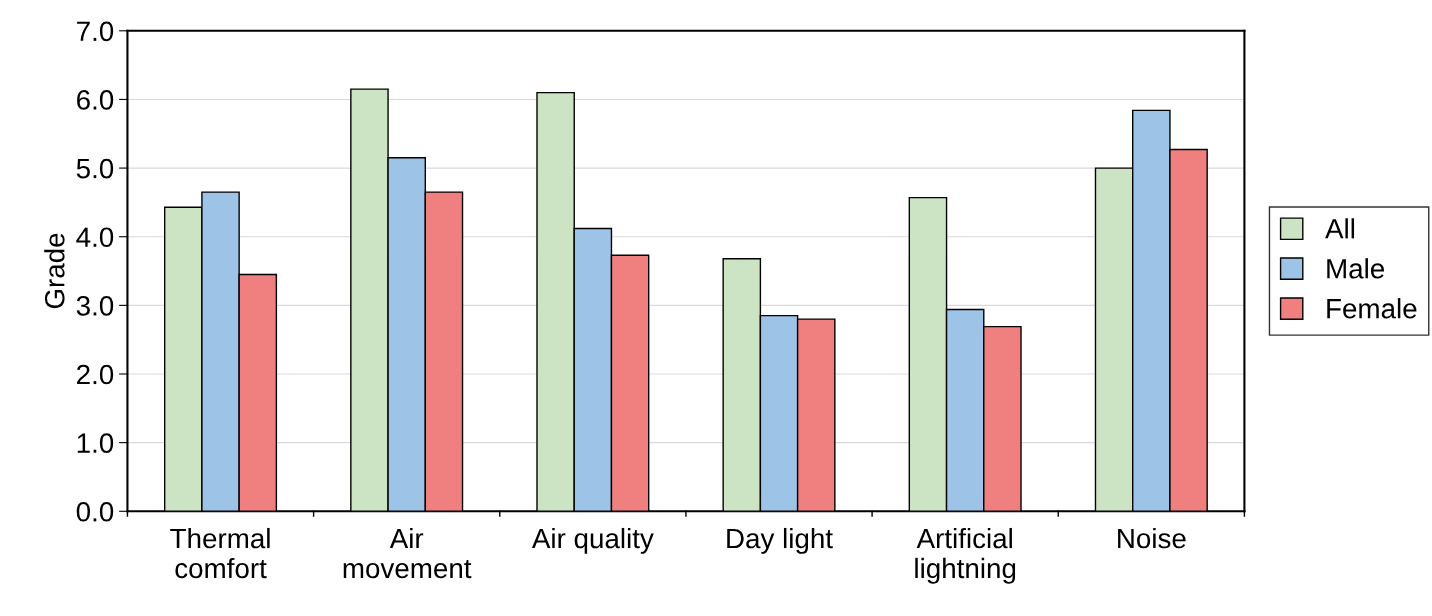  I want to click on x-tick-label: Air quality, so click(592, 540).